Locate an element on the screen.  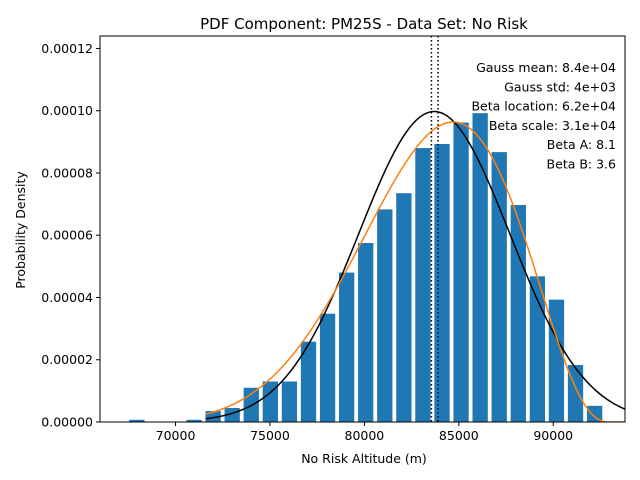
x-tick-label-2: 80000 is located at coordinates (365, 435).